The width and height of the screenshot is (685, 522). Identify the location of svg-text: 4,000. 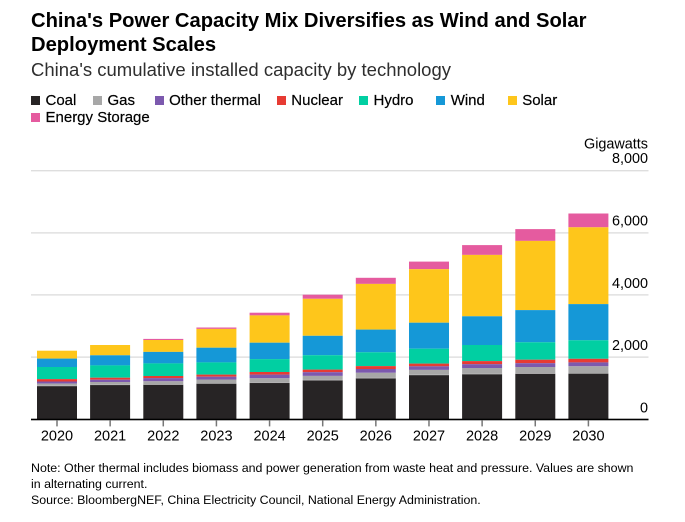
(630, 284).